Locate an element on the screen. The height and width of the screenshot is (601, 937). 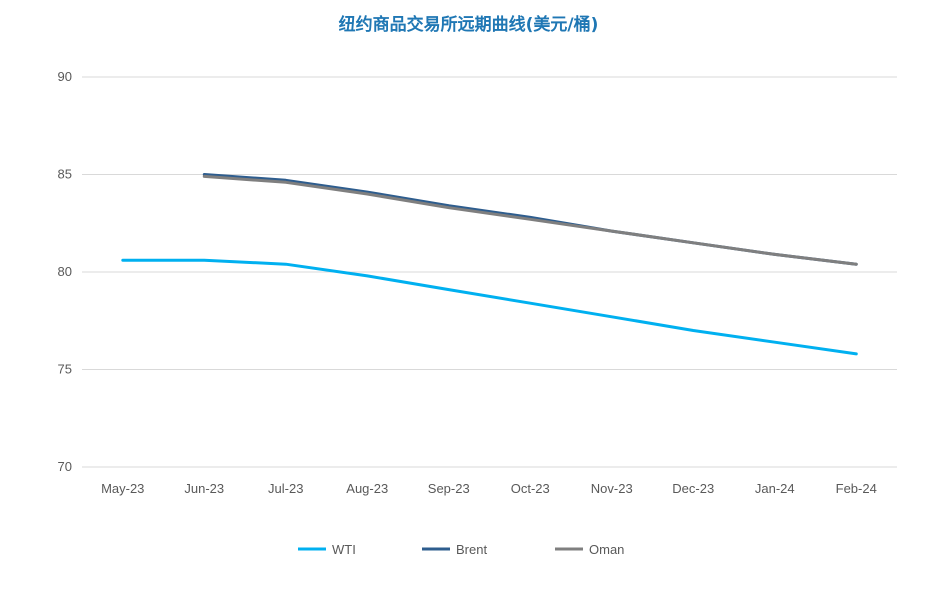
y-axis-ticks: 70 75 80 85 90 is located at coordinates (65, 271).